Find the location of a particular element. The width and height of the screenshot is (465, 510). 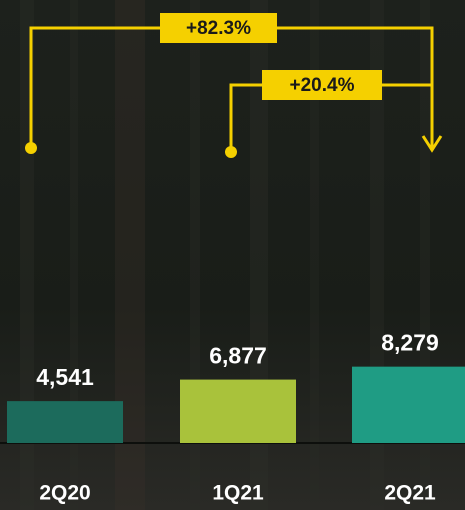

annotation-label: +82.3% is located at coordinates (218, 28).